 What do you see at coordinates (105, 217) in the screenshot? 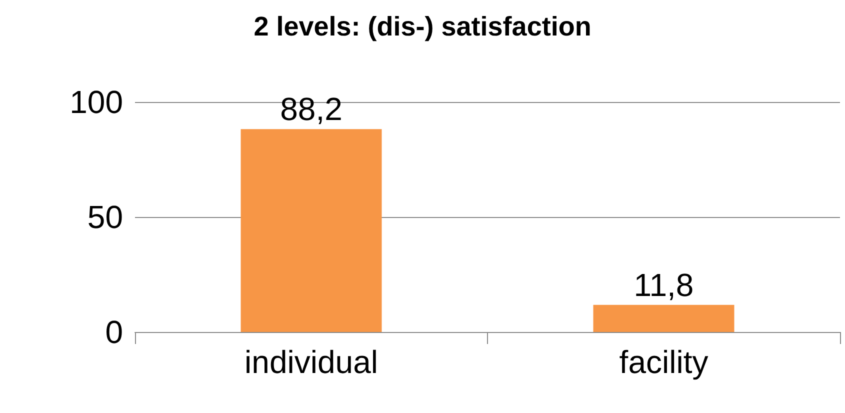
I see `y-tick-label: 50` at bounding box center [105, 217].